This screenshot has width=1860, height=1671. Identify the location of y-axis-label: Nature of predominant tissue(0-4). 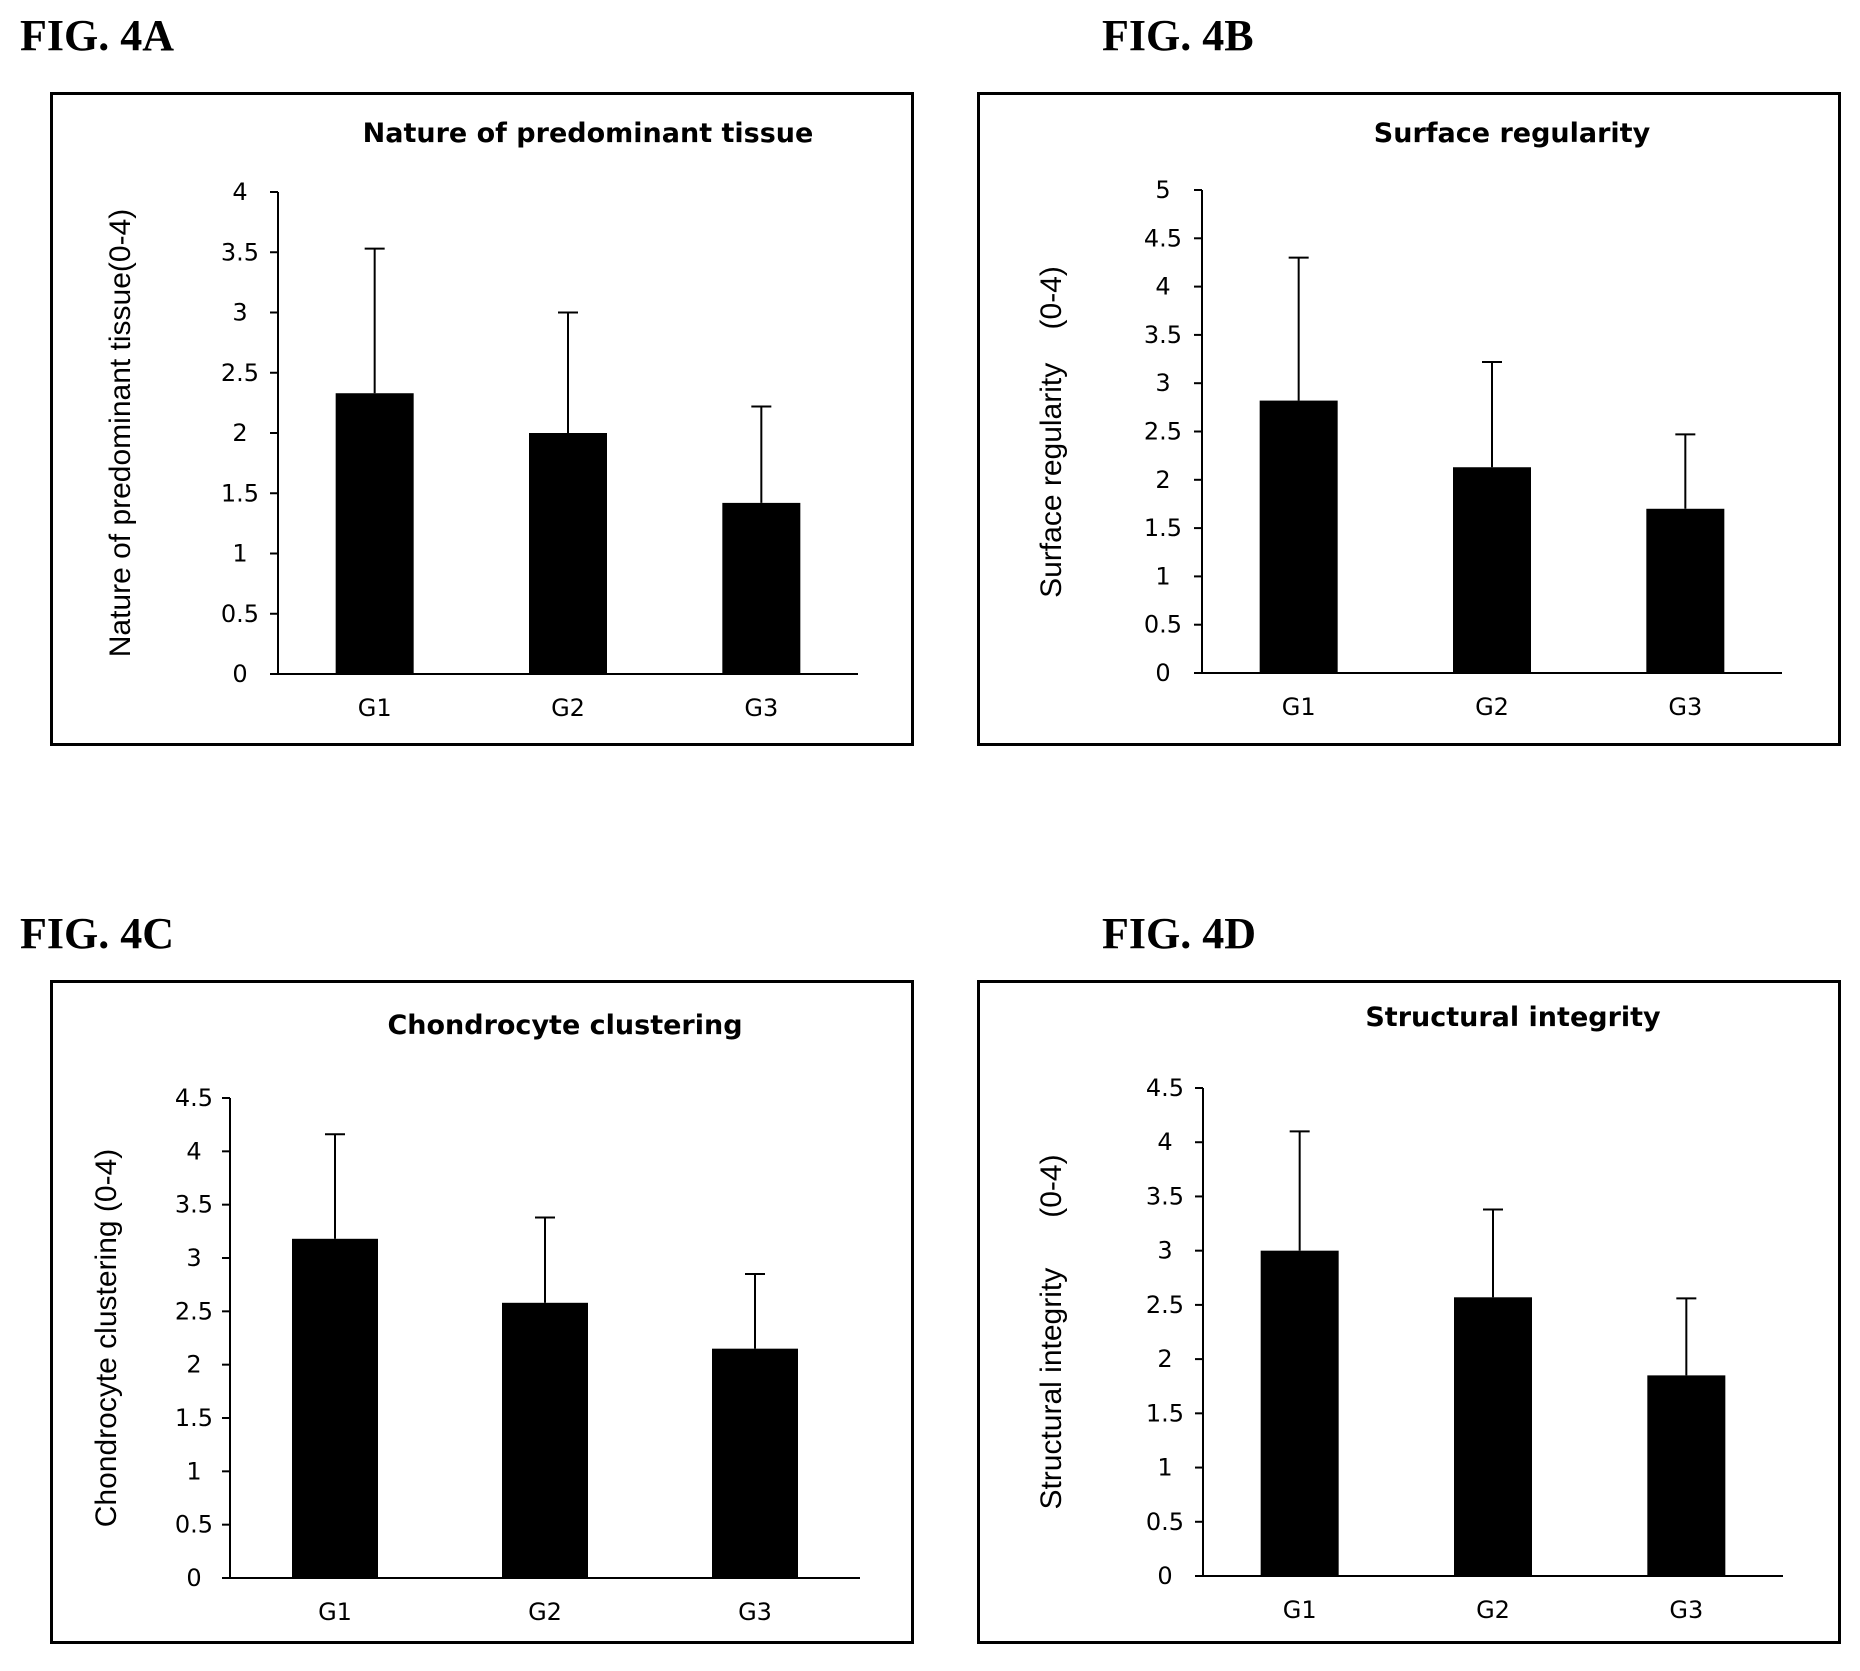
(120, 433).